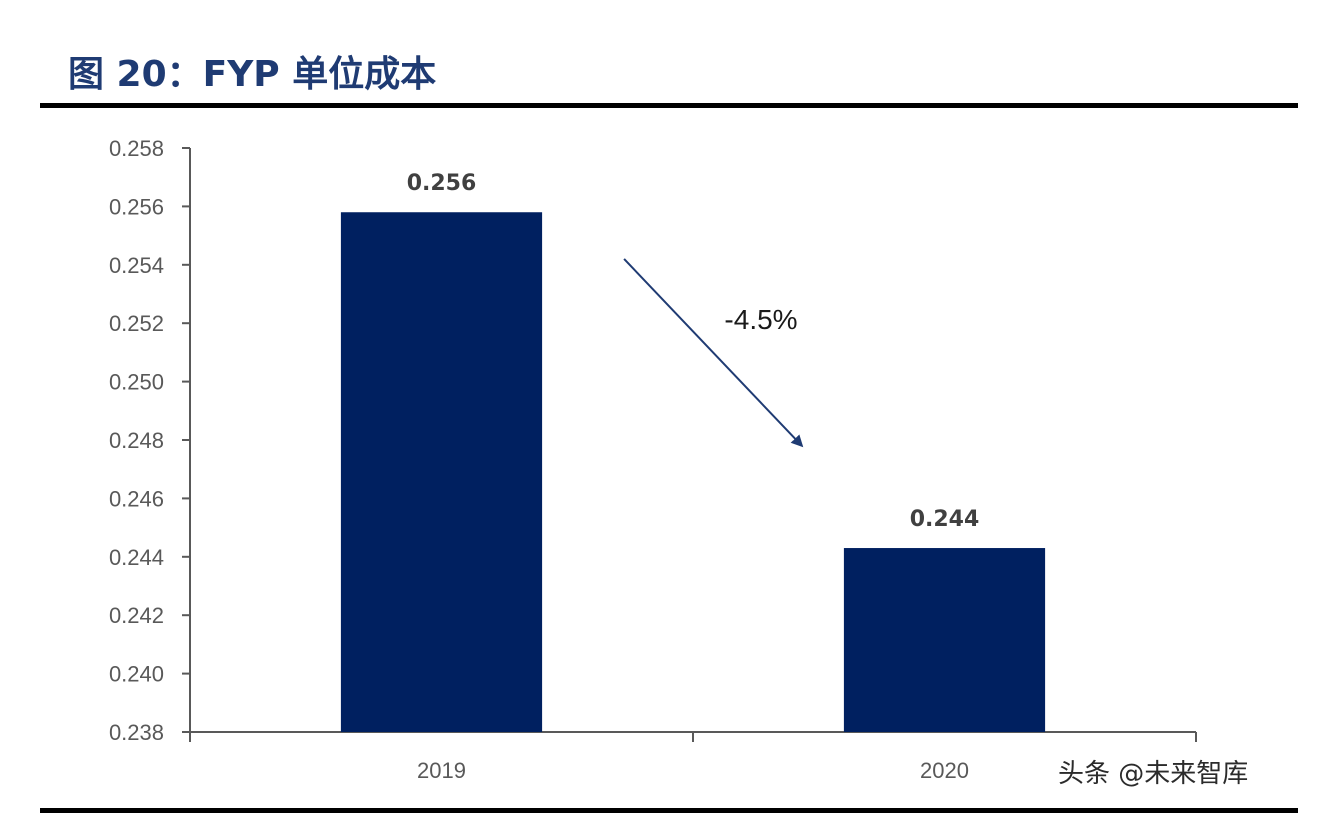 This screenshot has height=818, width=1326. I want to click on x-tick-label: 2019, so click(441, 770).